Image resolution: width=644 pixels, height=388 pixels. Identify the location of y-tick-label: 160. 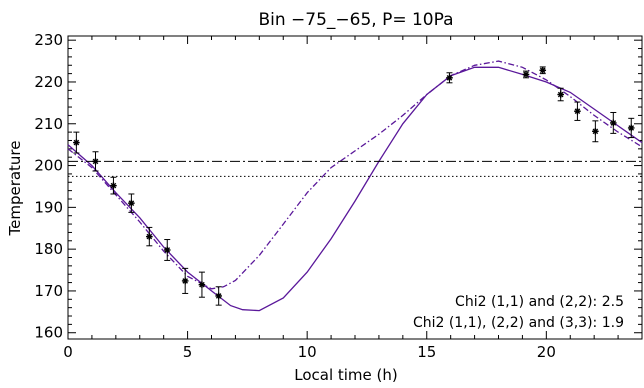
(48, 333).